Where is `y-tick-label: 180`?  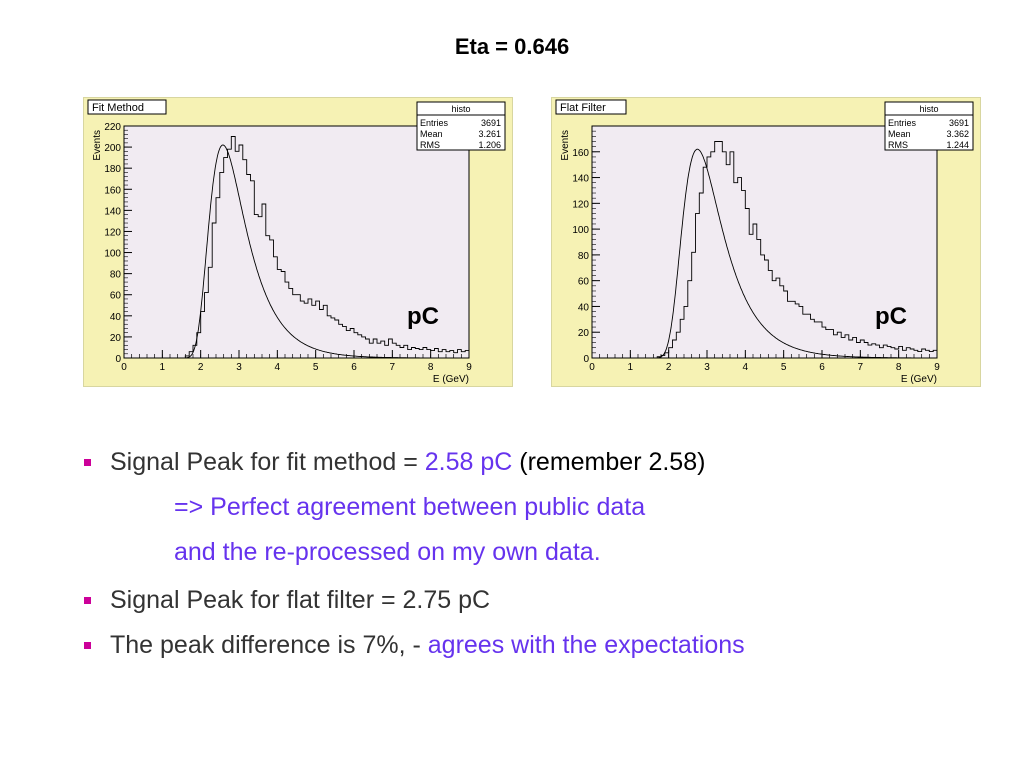
y-tick-label: 180 is located at coordinates (112, 169).